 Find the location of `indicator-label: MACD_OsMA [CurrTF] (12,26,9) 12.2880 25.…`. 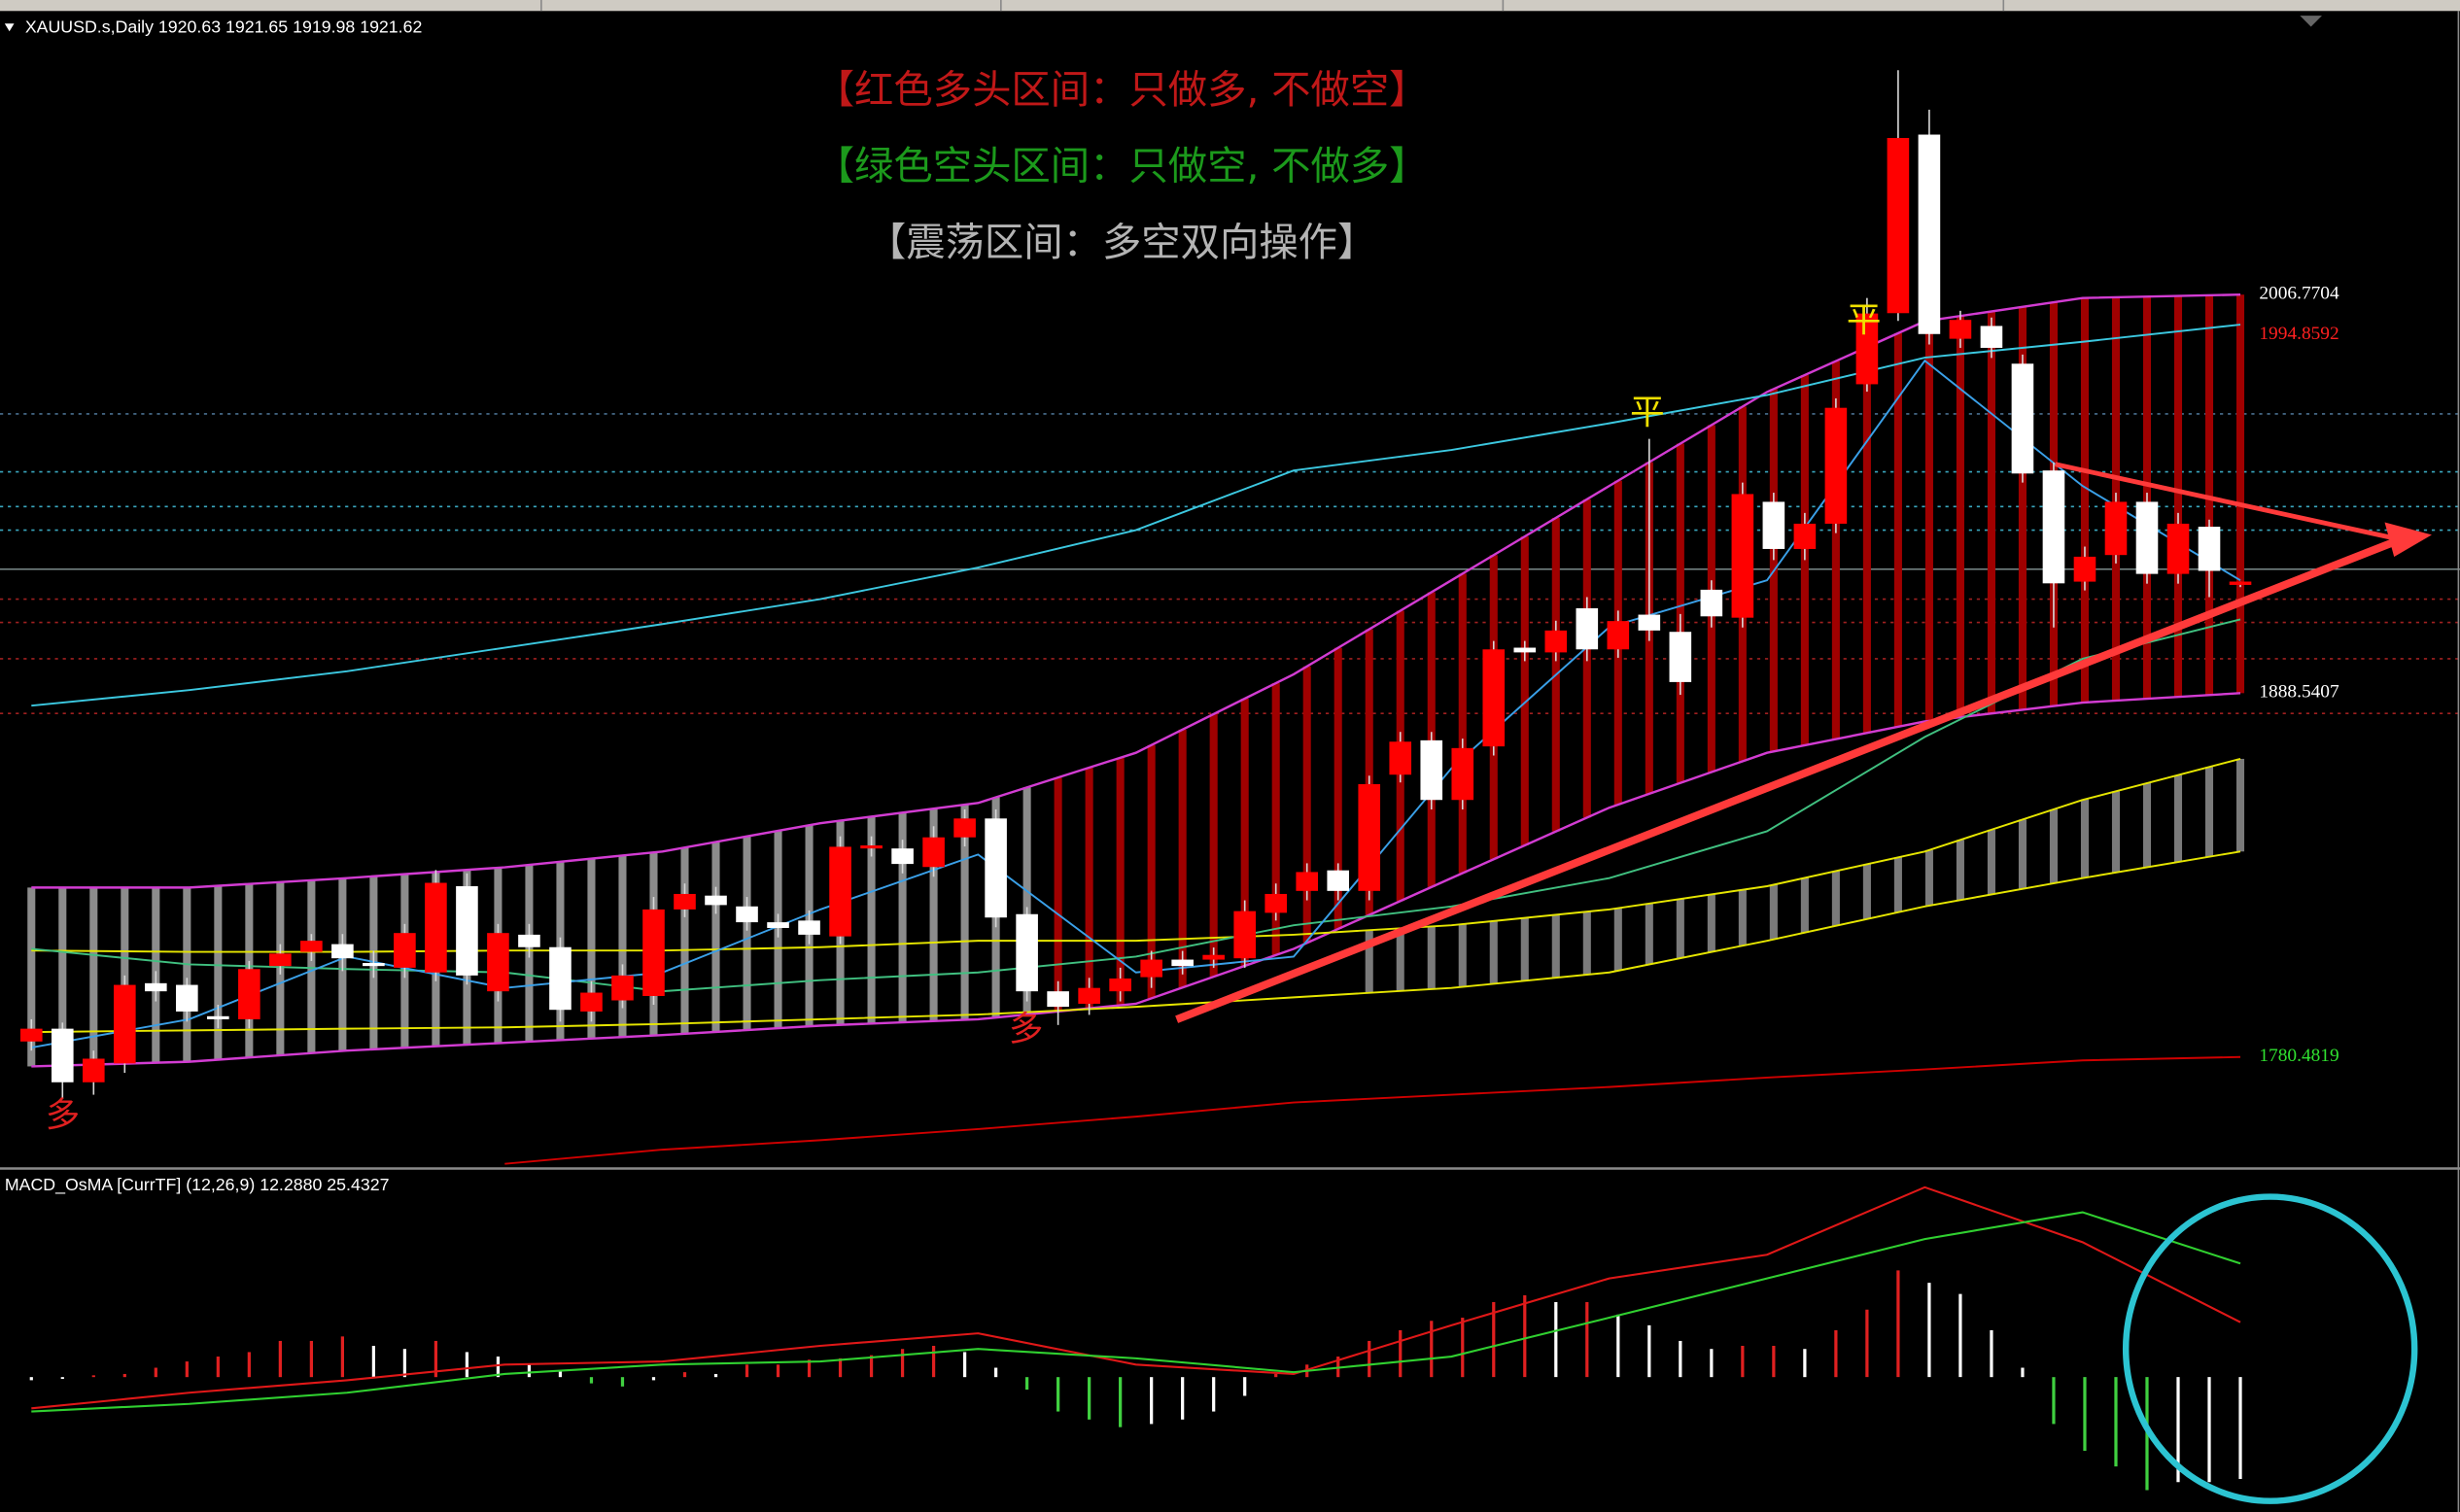

indicator-label: MACD_OsMA [CurrTF] (12,26,9) 12.2880 25.… is located at coordinates (197, 1185).